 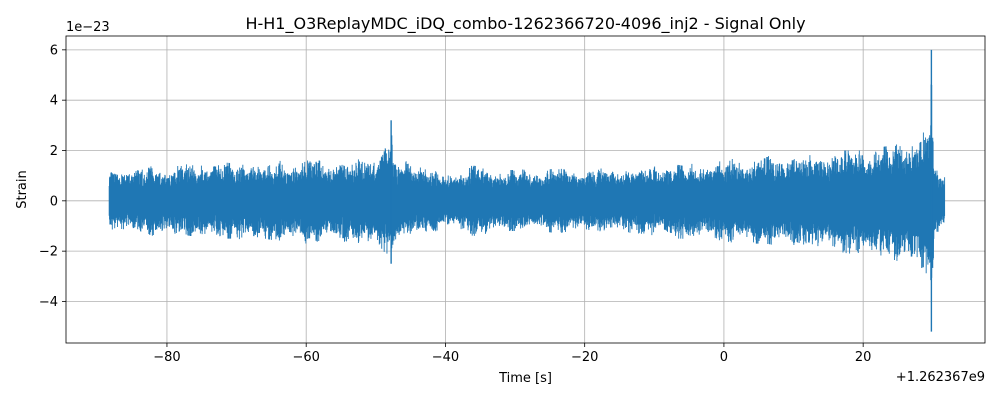 What do you see at coordinates (54, 101) in the screenshot?
I see `y-tick-label: 4` at bounding box center [54, 101].